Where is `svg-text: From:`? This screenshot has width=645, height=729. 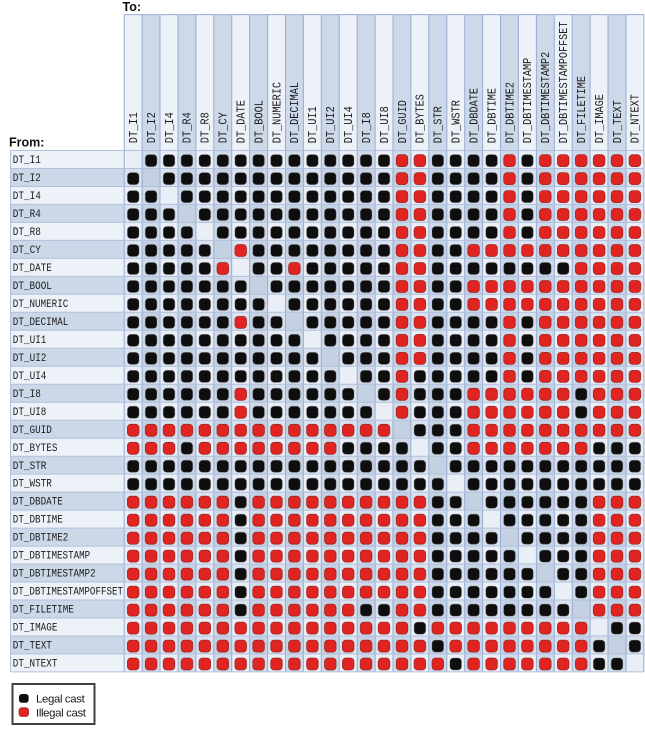 svg-text: From: is located at coordinates (26, 143).